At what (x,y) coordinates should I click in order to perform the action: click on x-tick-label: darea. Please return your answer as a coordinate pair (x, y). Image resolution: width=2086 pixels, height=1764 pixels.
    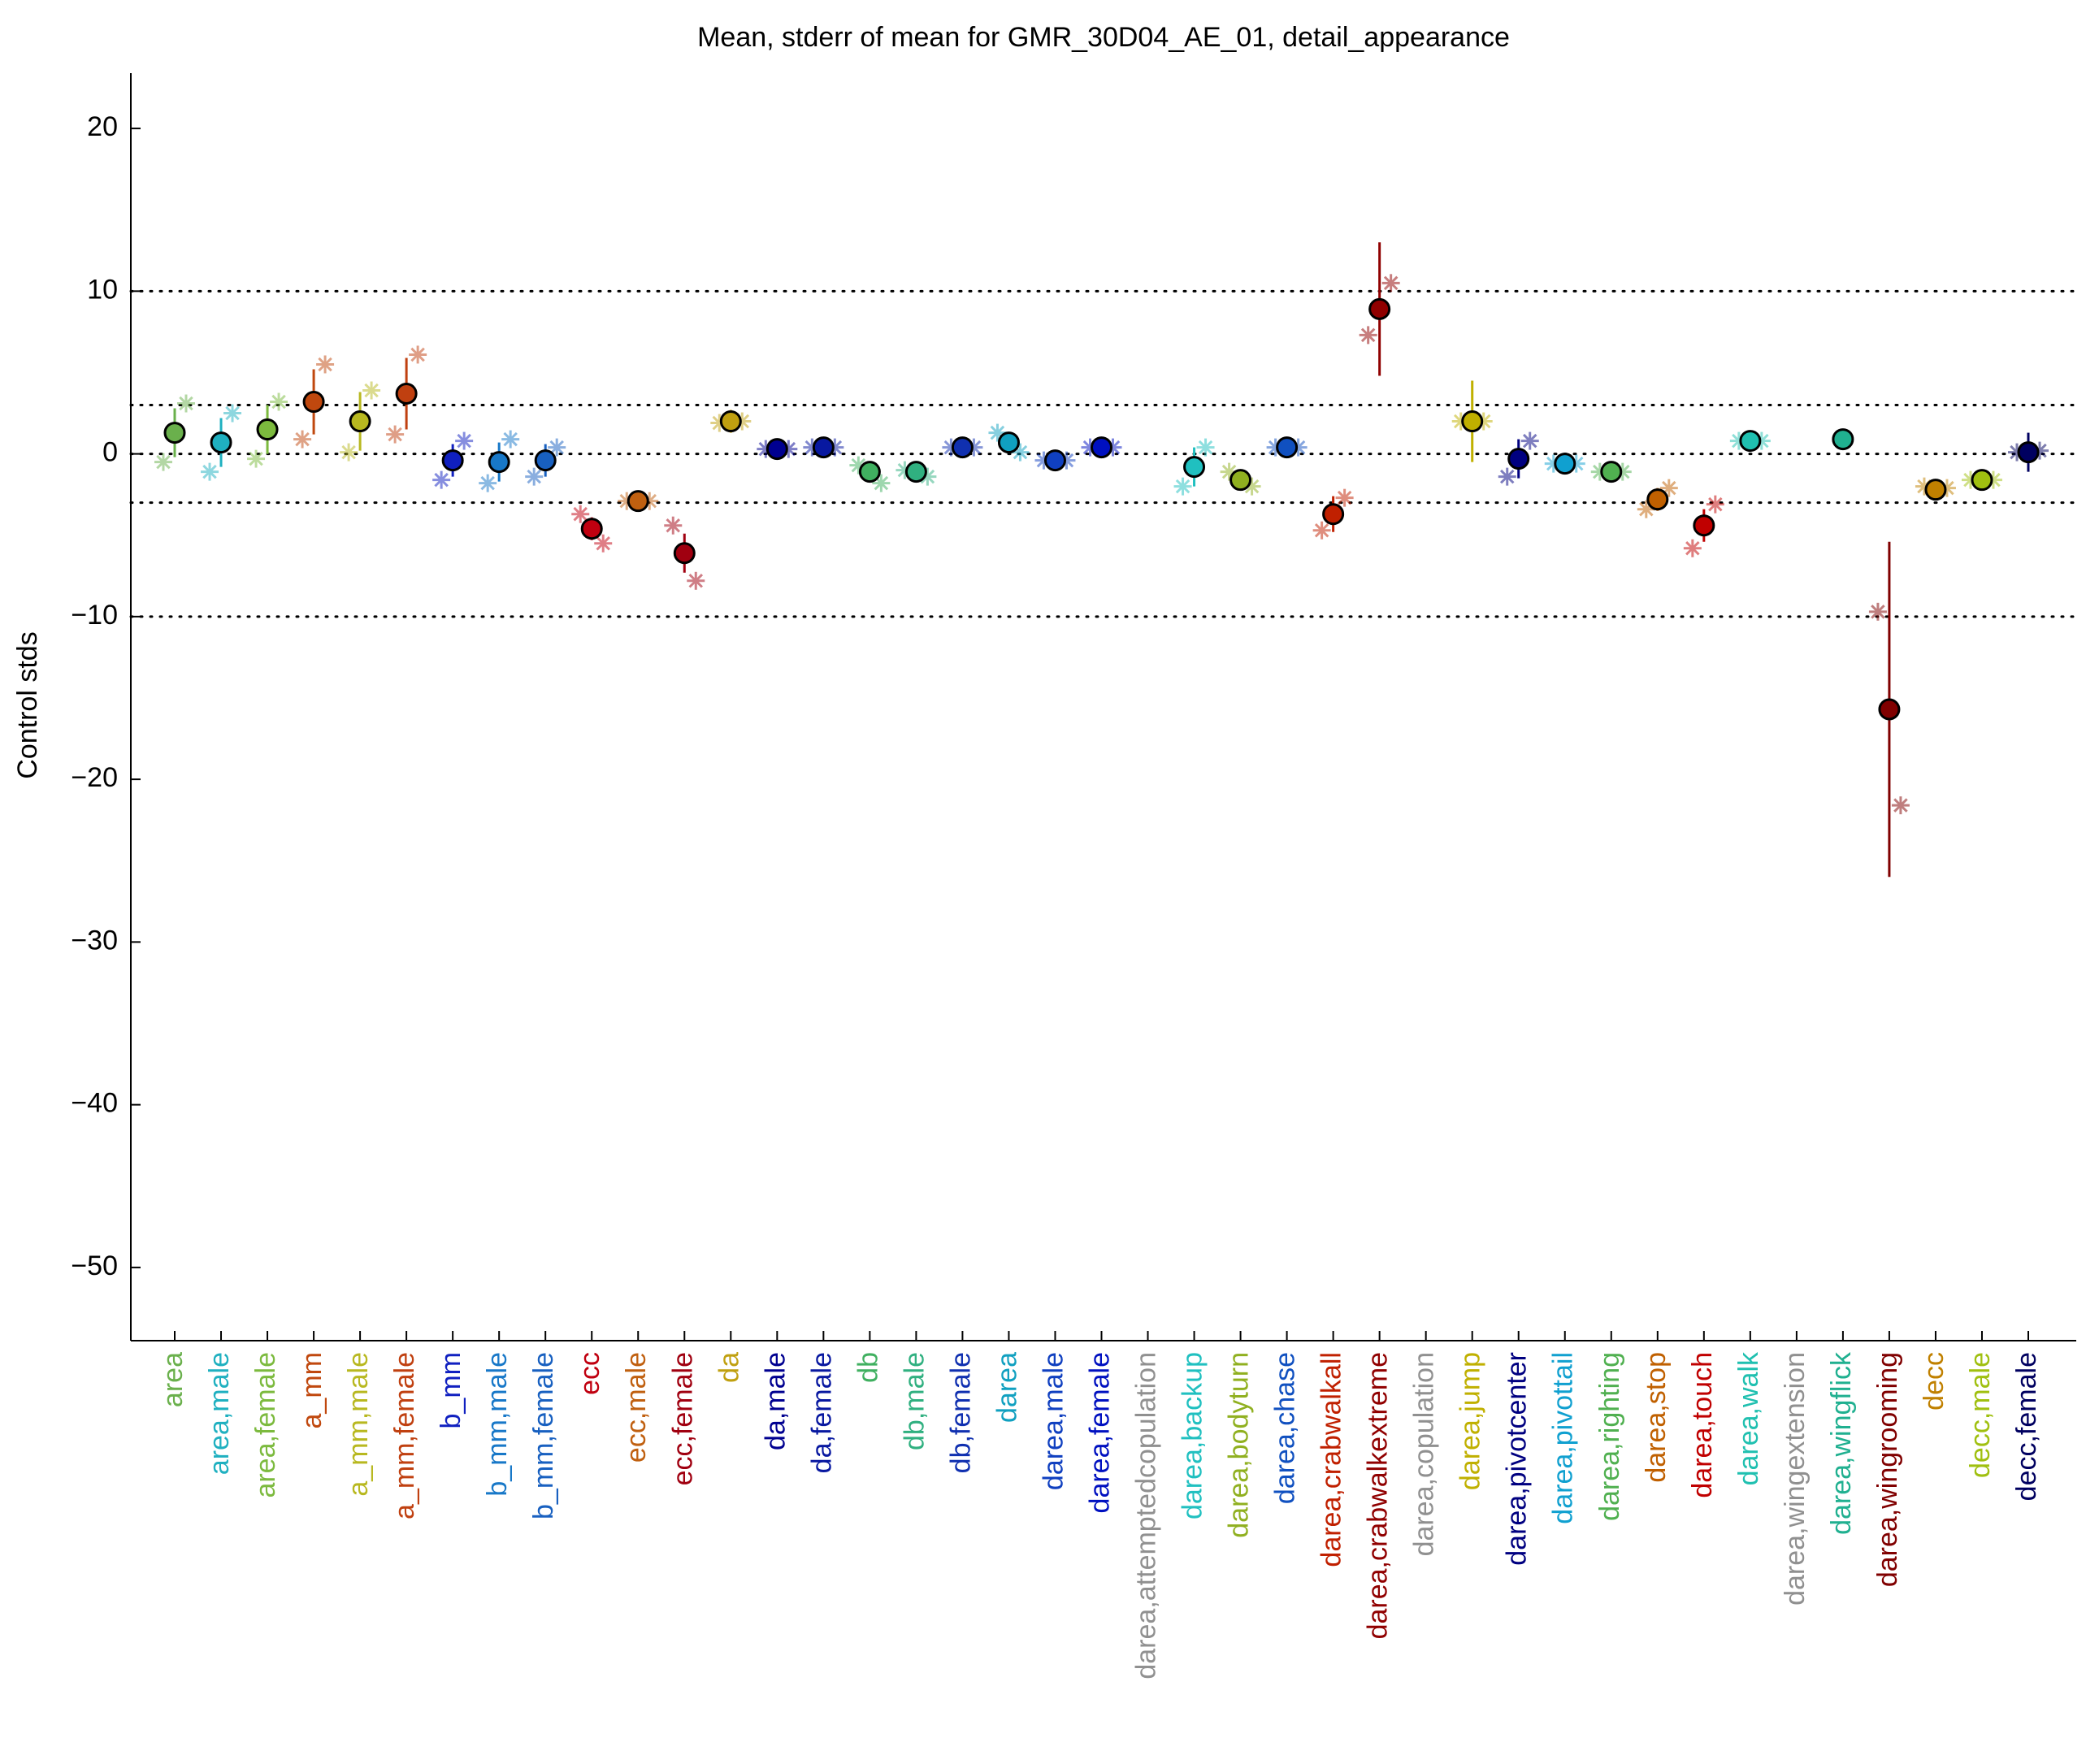
    Looking at the image, I should click on (1006, 1387).